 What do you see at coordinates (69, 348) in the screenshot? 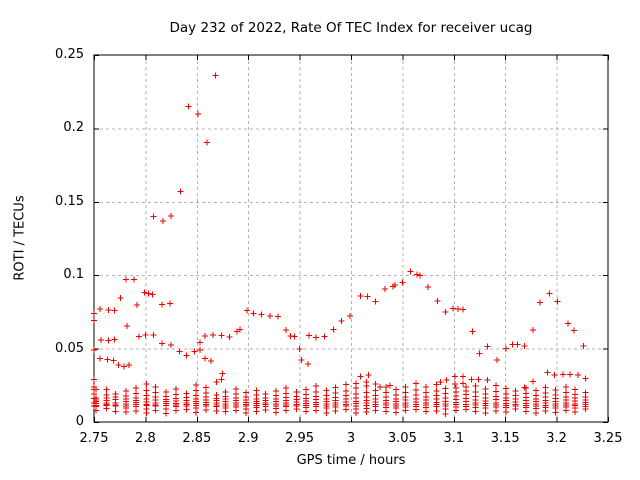
I see `y-tick-label: 0.05` at bounding box center [69, 348].